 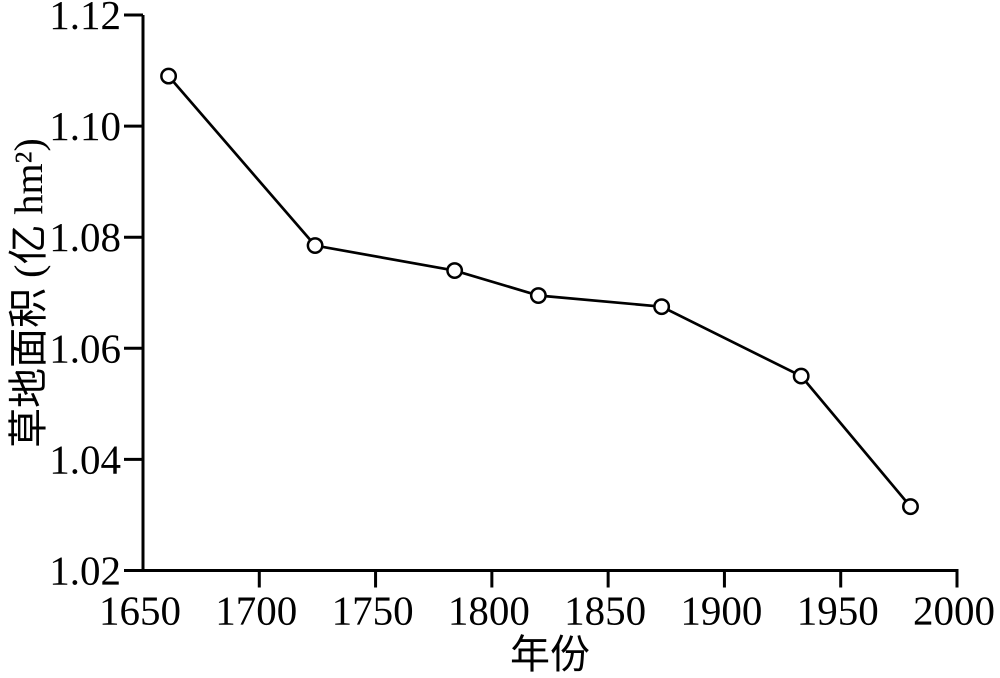 What do you see at coordinates (85, 237) in the screenshot?
I see `y-tick-label: 1.08` at bounding box center [85, 237].